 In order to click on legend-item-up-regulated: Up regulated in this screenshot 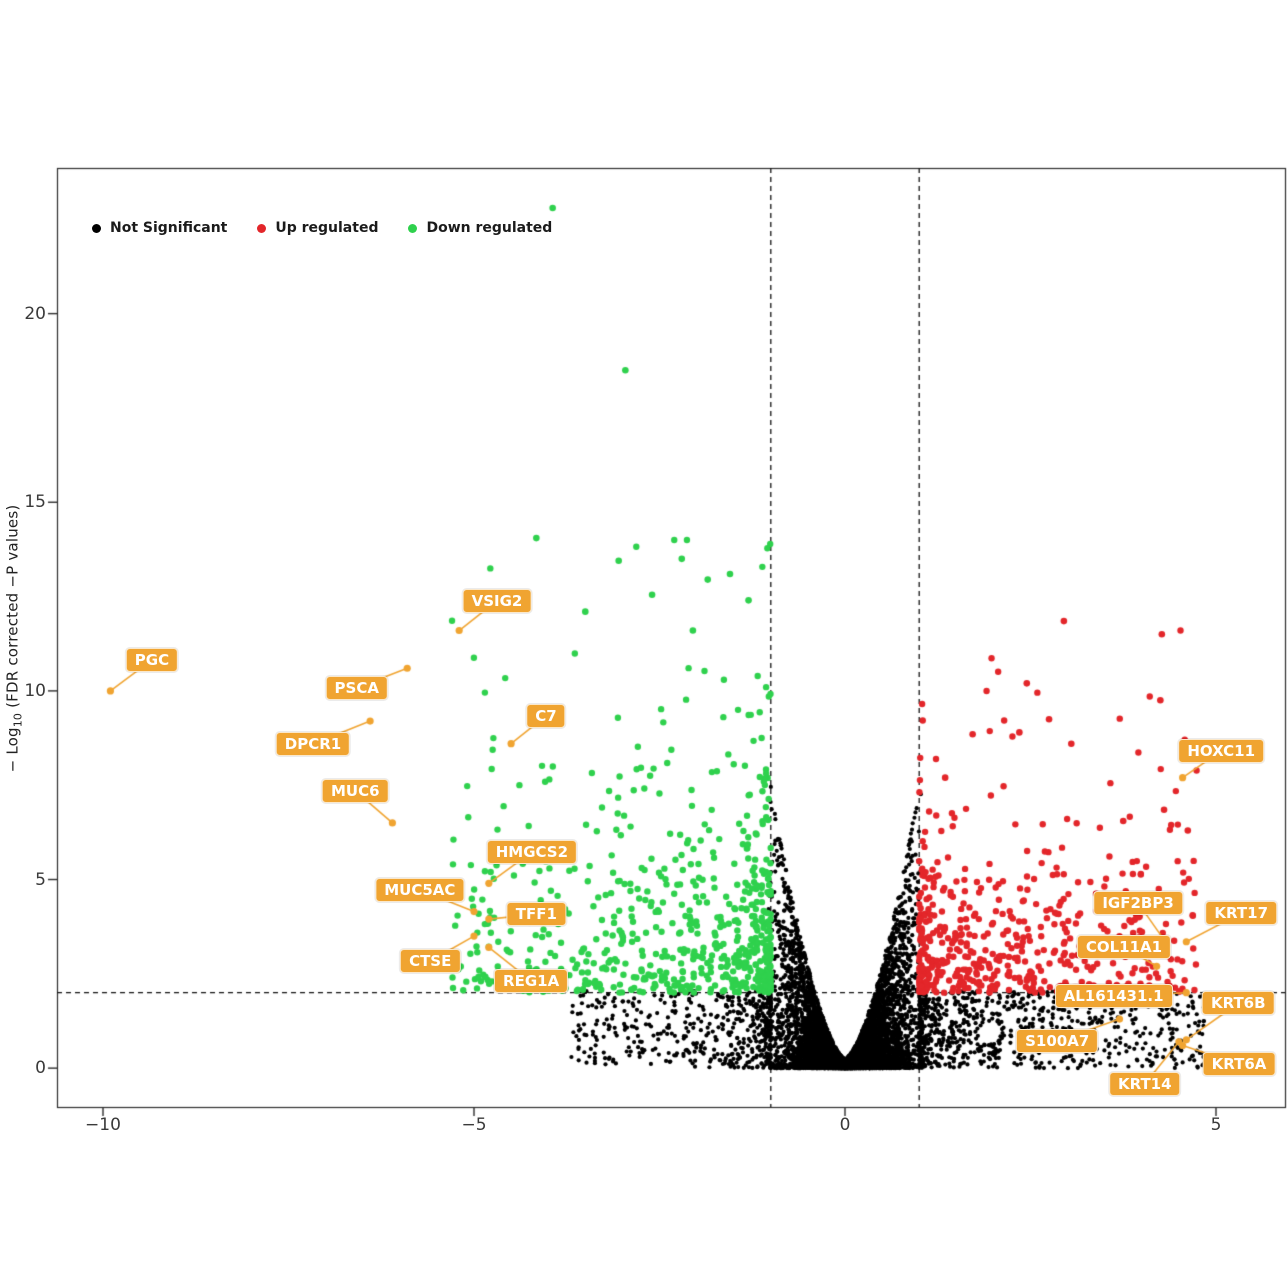, I will do `click(317, 228)`.